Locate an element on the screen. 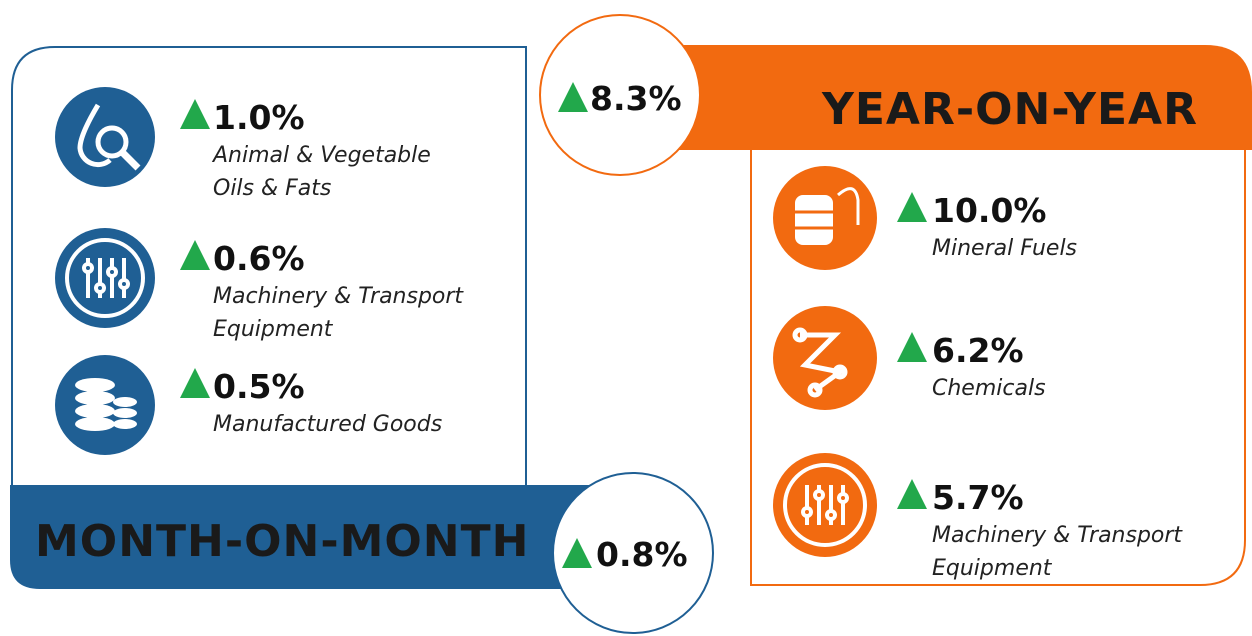  yoy-band is located at coordinates (946, 97).